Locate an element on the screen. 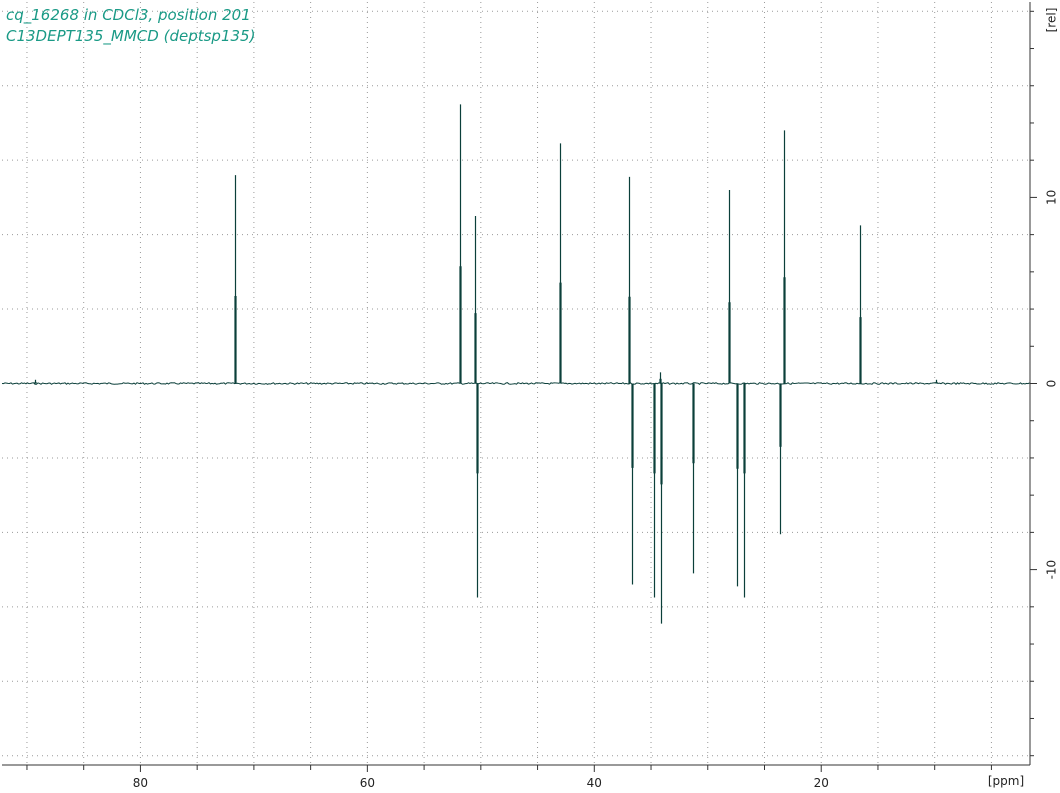  spectrum-baseline is located at coordinates (515, 383).